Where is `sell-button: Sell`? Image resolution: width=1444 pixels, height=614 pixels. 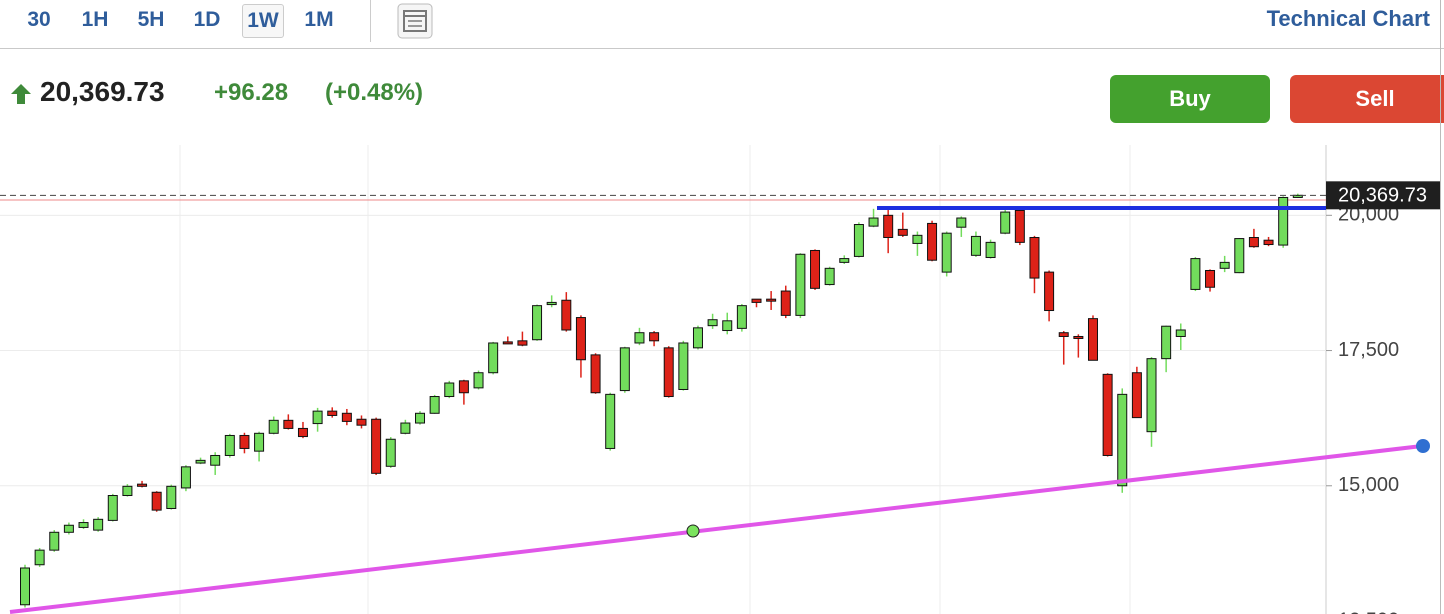
sell-button: Sell is located at coordinates (1367, 99).